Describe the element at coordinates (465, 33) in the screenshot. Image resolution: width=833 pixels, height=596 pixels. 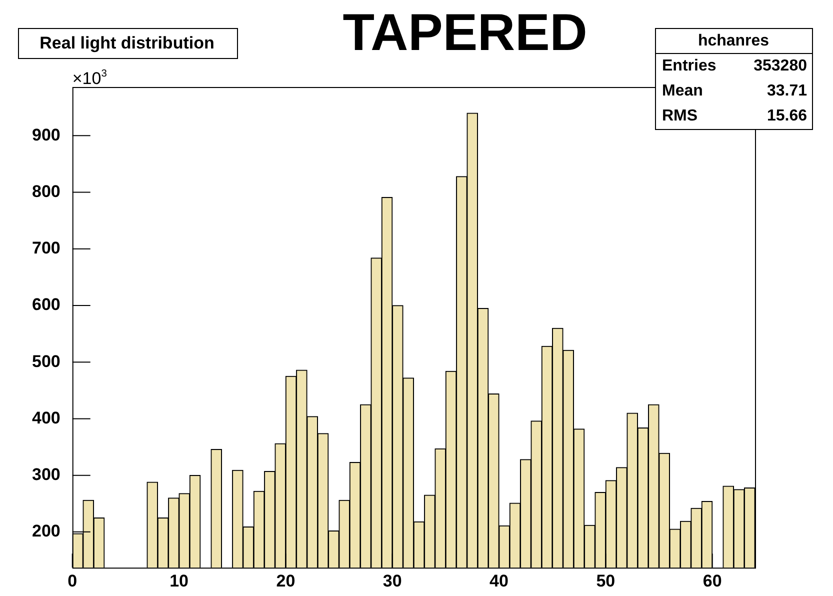
I see `chart-title: TAPERED` at that location.